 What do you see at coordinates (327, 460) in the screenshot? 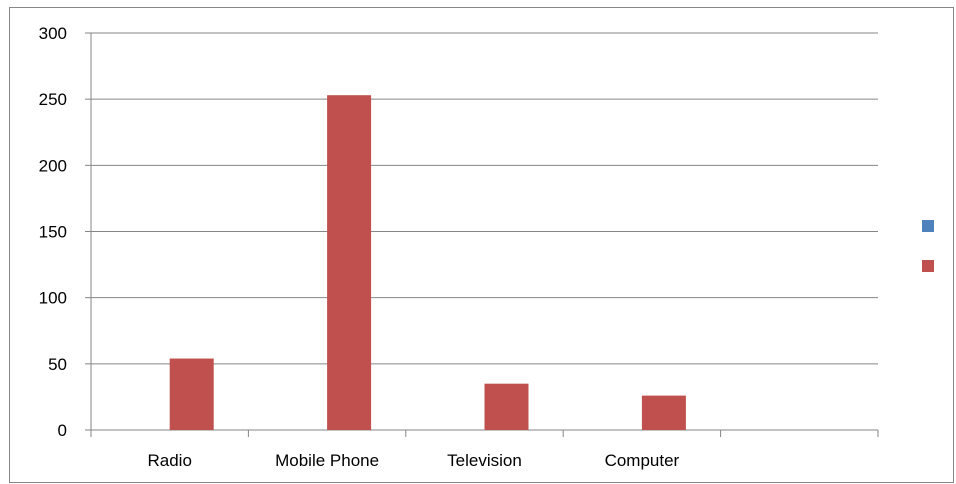
I see `x-tick-label: Mobile Phone` at bounding box center [327, 460].